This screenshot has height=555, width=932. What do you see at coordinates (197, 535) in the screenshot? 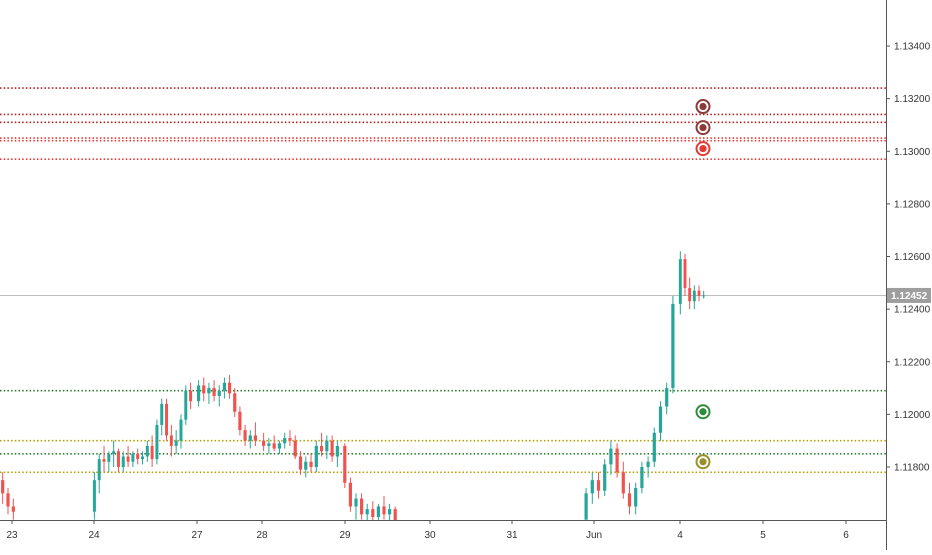
I see `x-tick-label: 27` at bounding box center [197, 535].